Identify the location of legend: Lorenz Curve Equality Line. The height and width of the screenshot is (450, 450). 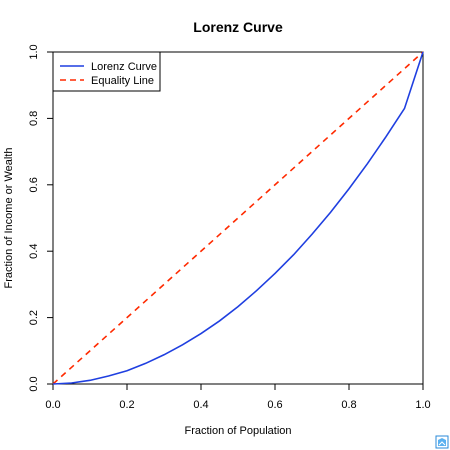
(106, 71).